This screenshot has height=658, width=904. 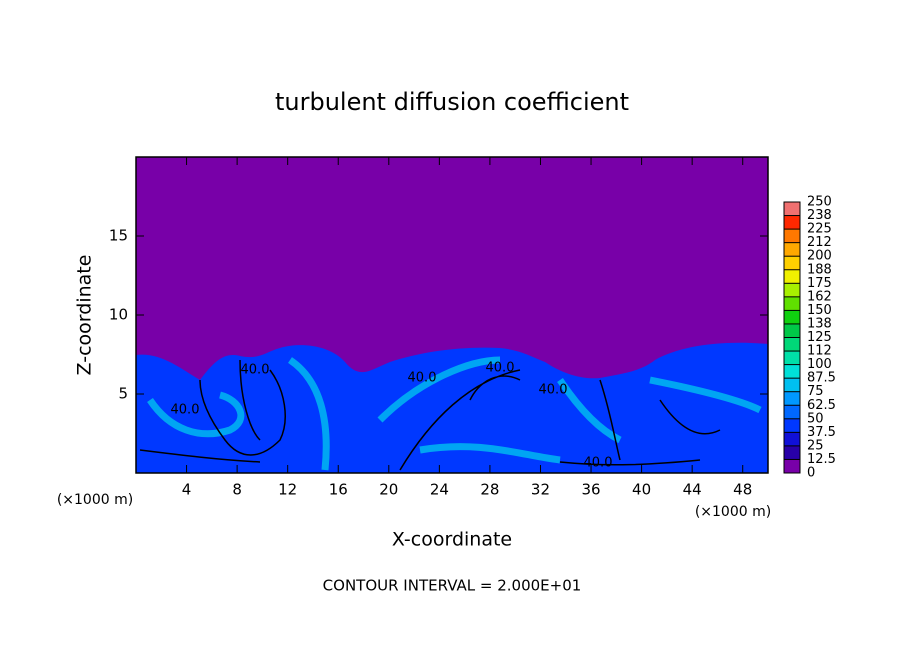 What do you see at coordinates (819, 269) in the screenshot?
I see `colorbar-label: 188` at bounding box center [819, 269].